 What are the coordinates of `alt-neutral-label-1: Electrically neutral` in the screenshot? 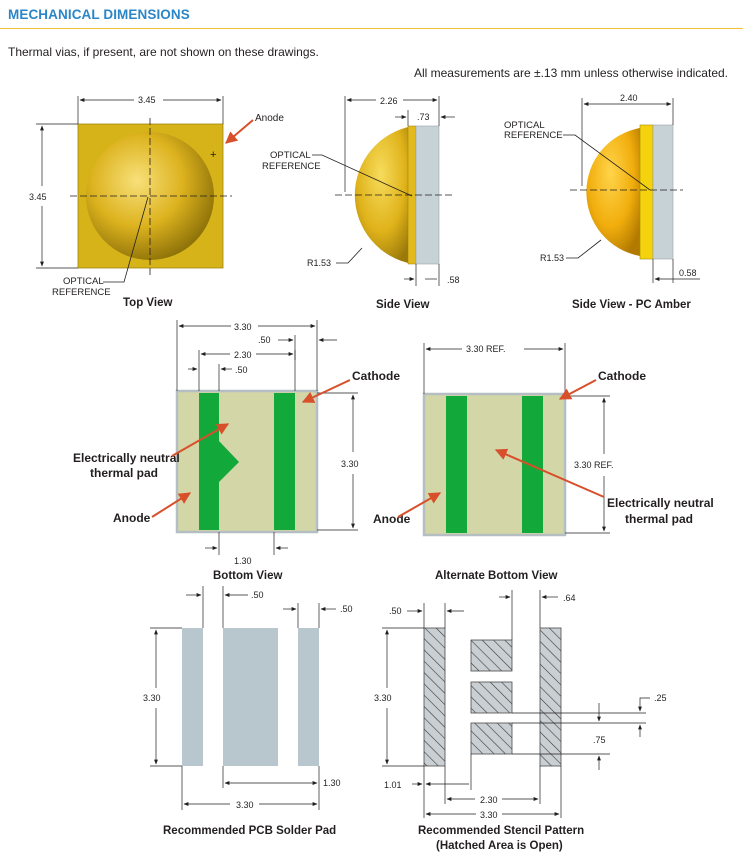 It's located at (660, 503).